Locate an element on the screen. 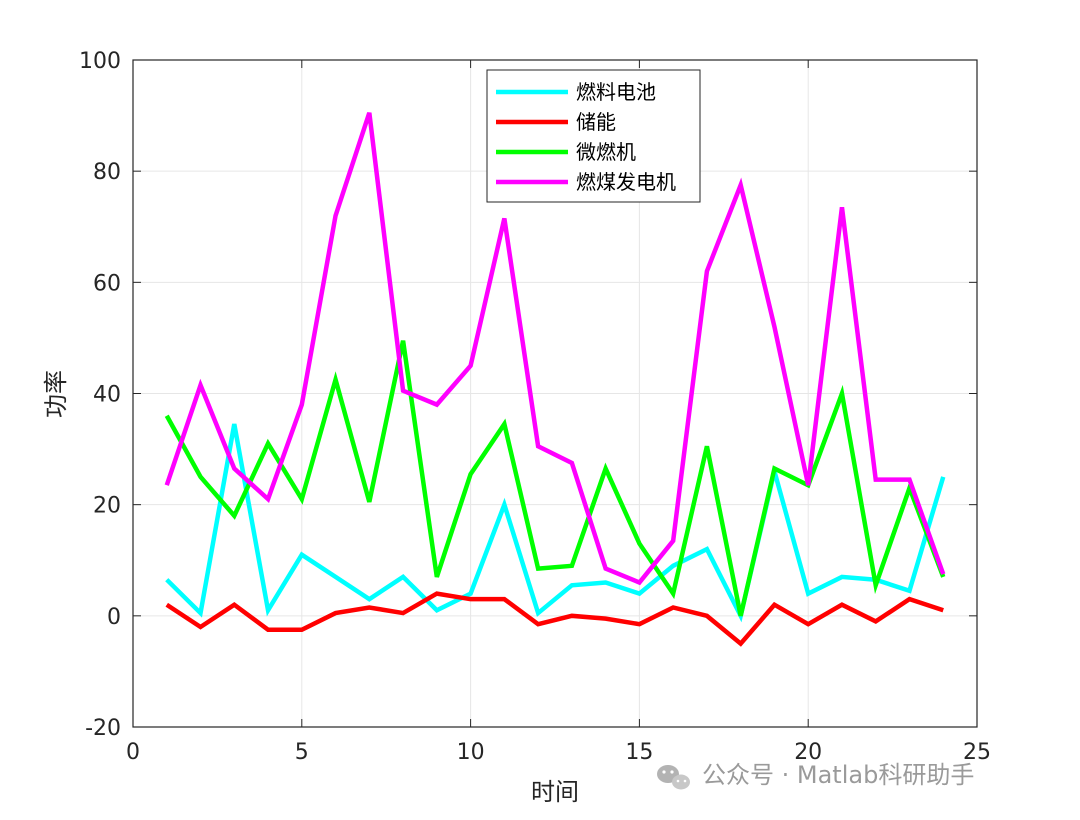  x-tick-label: 20 is located at coordinates (808, 752).